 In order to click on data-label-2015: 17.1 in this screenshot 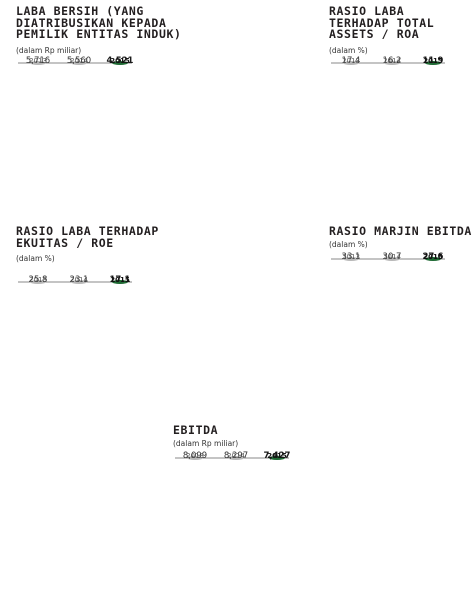, I will do `click(120, 280)`.